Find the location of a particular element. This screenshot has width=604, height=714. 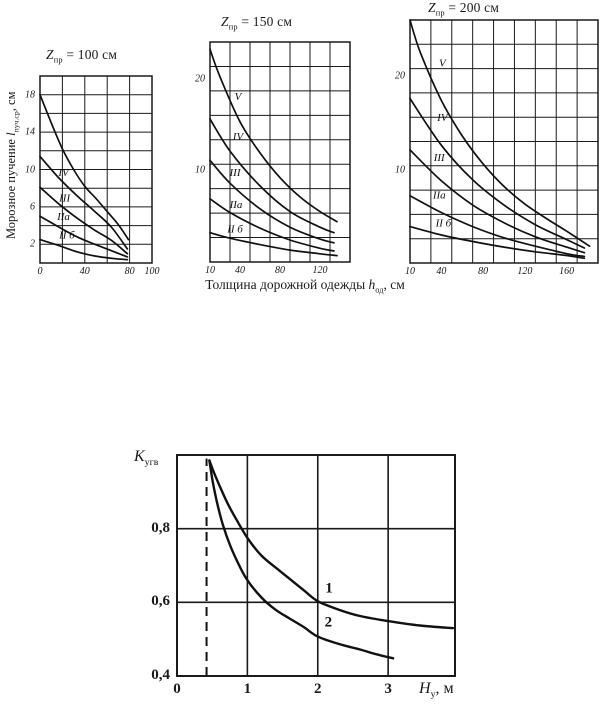

zpr200-y-tick-label: 20 is located at coordinates (400, 76).